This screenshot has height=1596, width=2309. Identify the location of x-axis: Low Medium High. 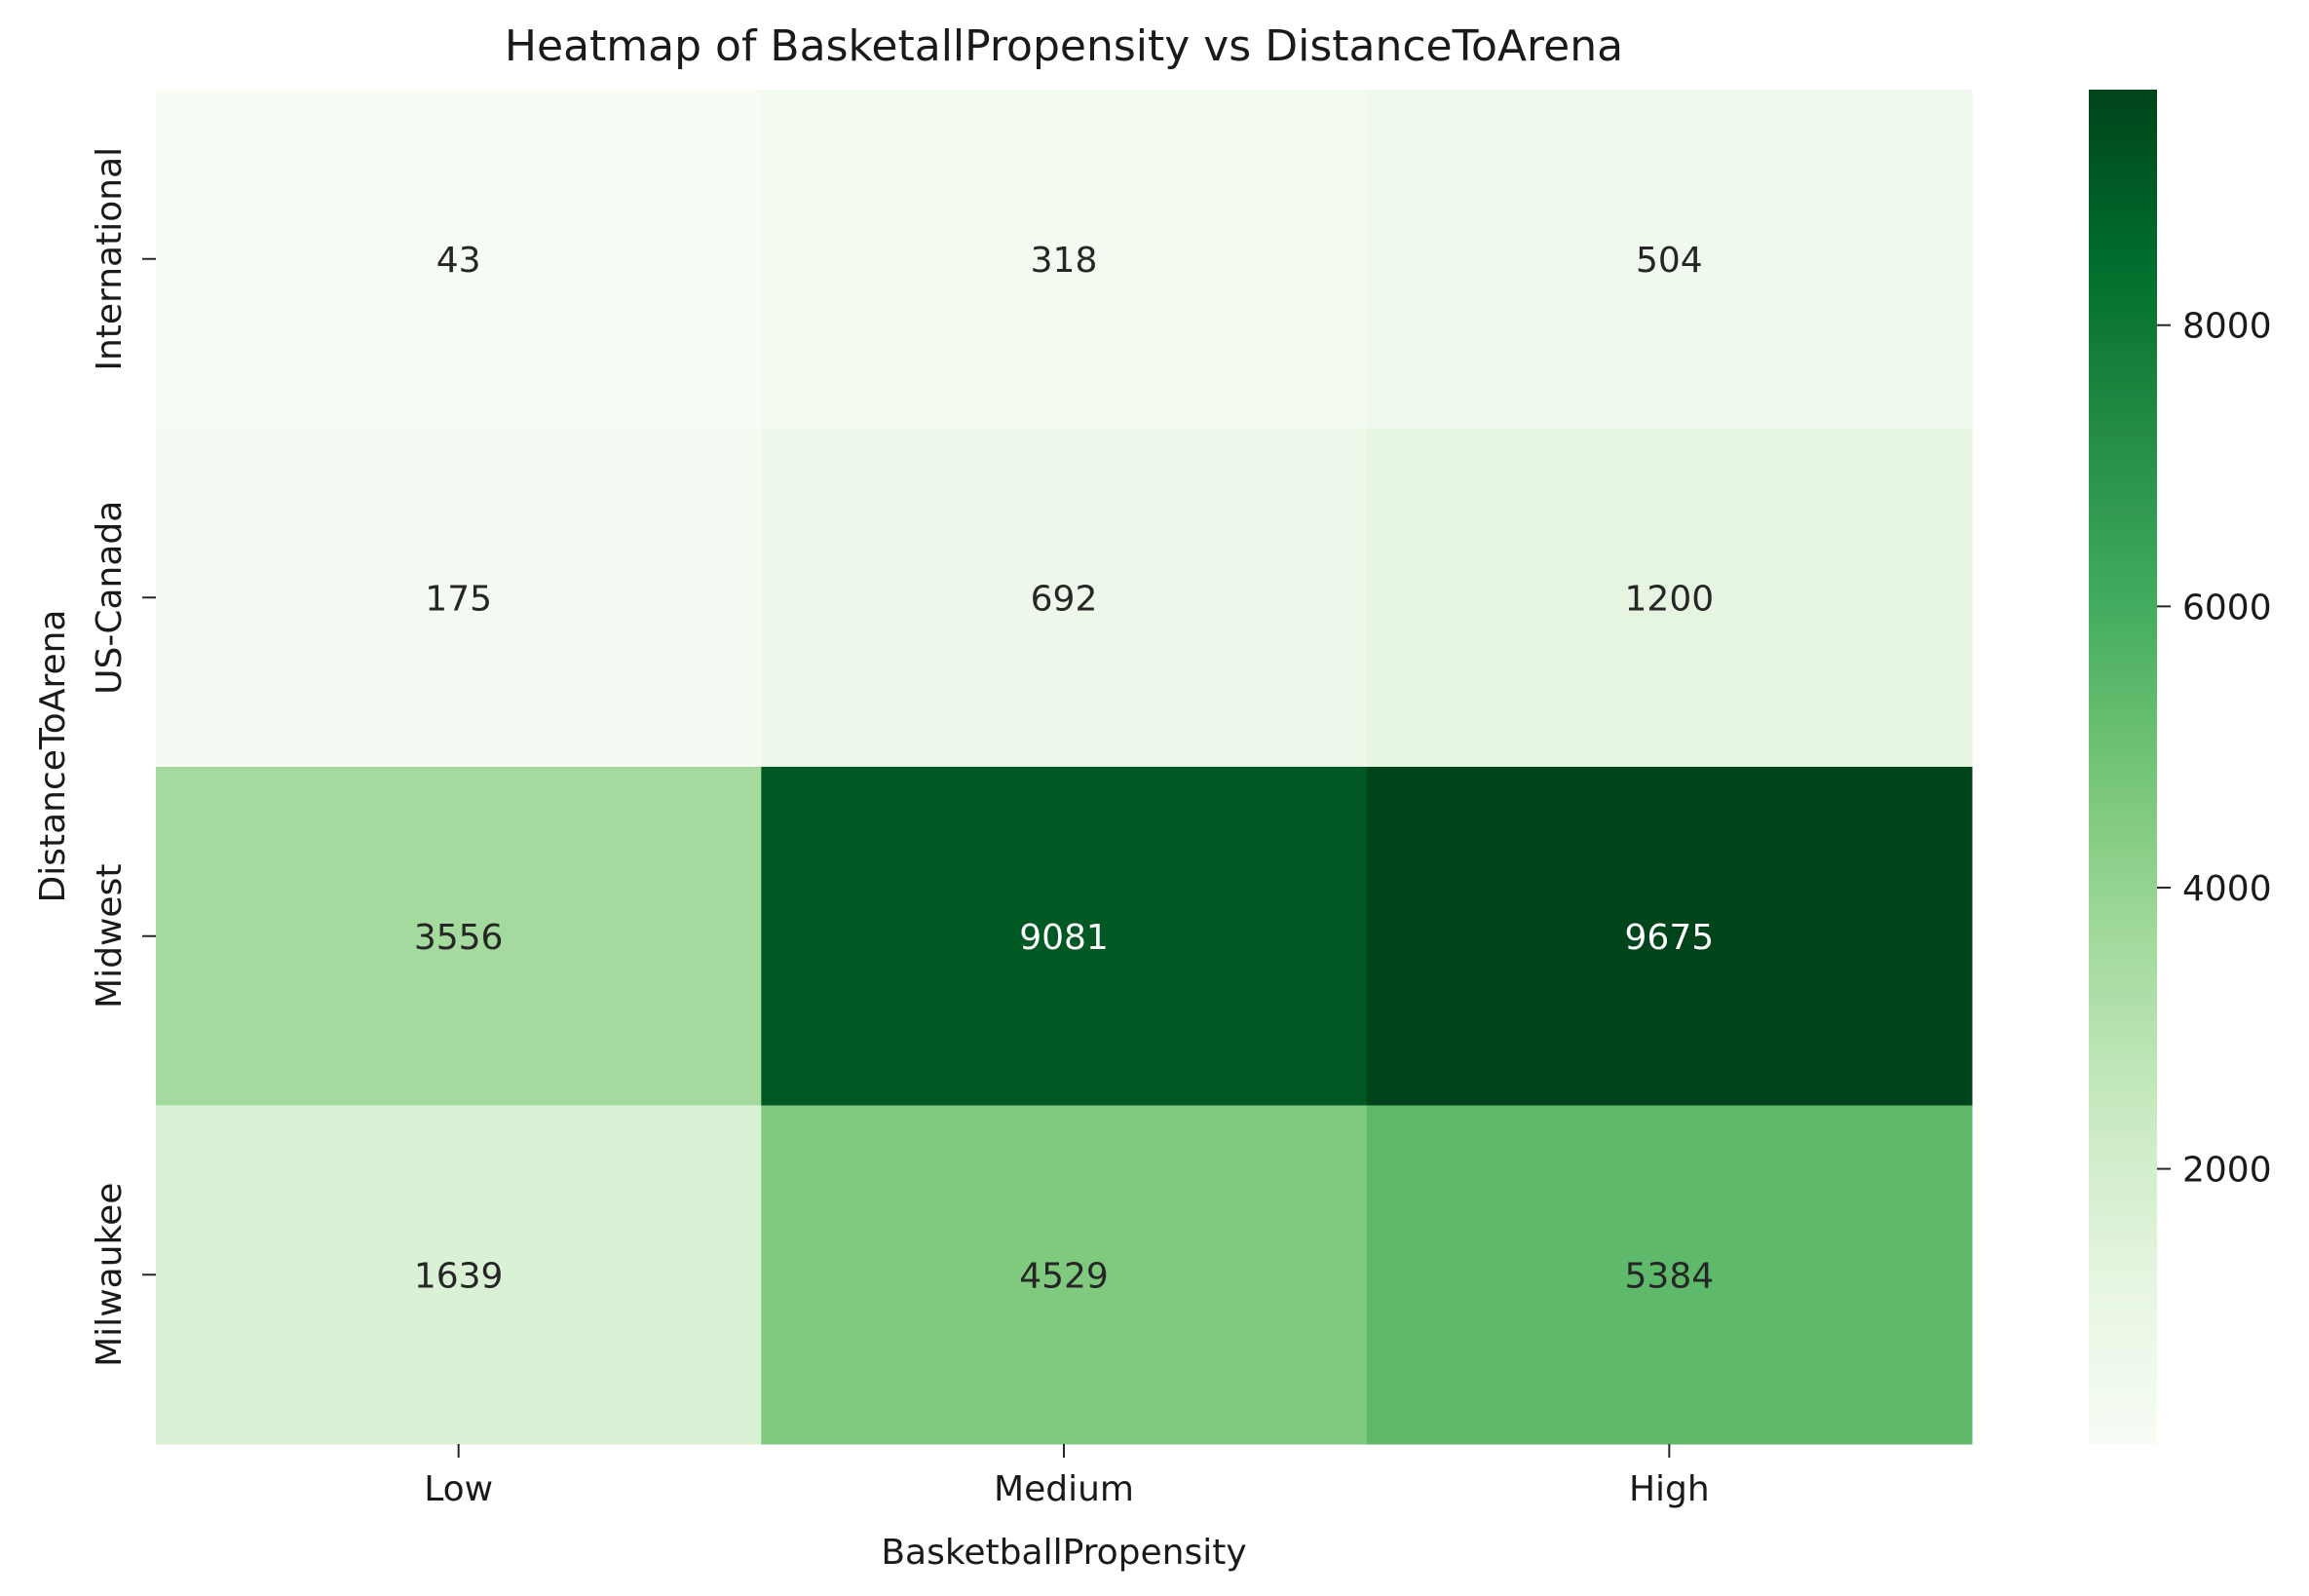
(1067, 1476).